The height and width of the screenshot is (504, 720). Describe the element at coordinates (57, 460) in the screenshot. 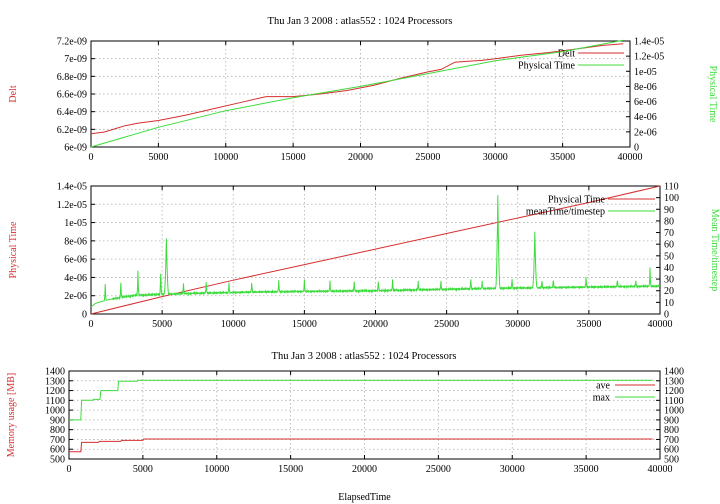

I see `y-tick-label: 500` at that location.